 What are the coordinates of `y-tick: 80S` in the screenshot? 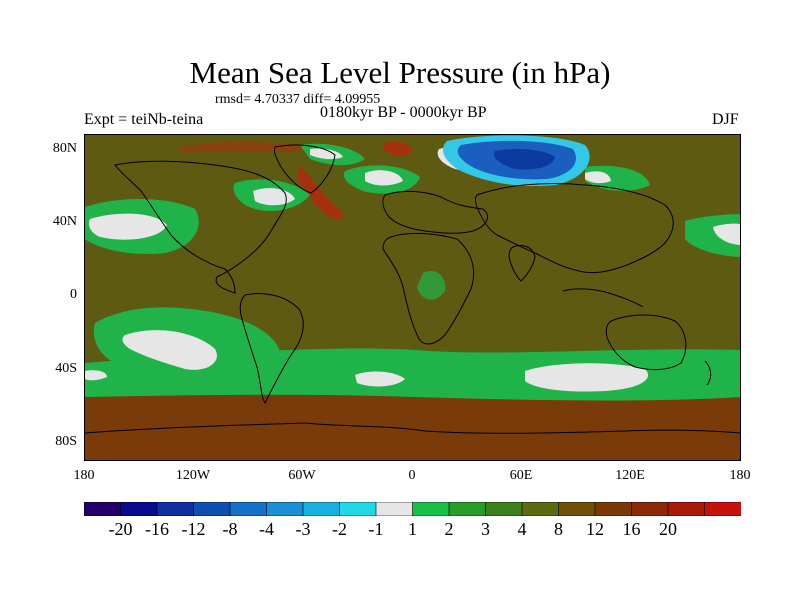 It's located at (66, 441).